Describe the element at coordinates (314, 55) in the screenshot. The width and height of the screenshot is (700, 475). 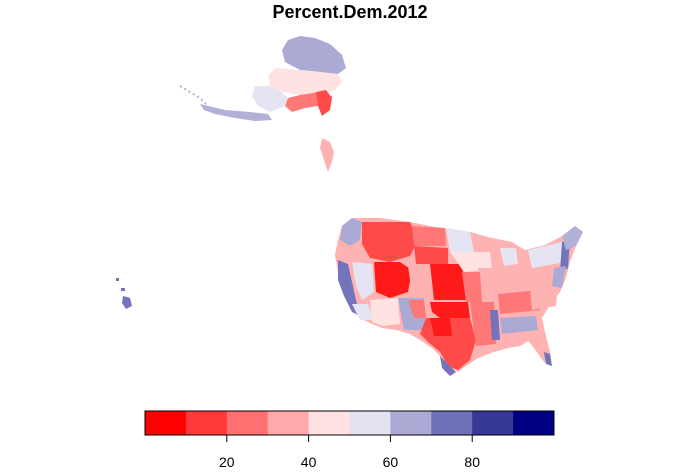
I see `alaska-north-slope` at that location.